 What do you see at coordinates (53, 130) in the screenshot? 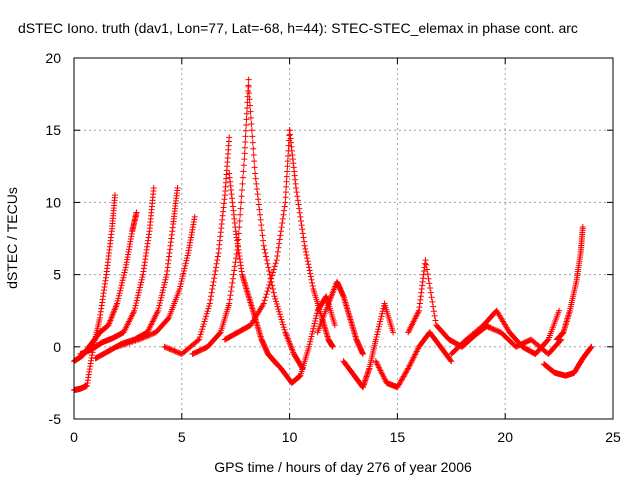
I see `y-tick-label: 15` at bounding box center [53, 130].